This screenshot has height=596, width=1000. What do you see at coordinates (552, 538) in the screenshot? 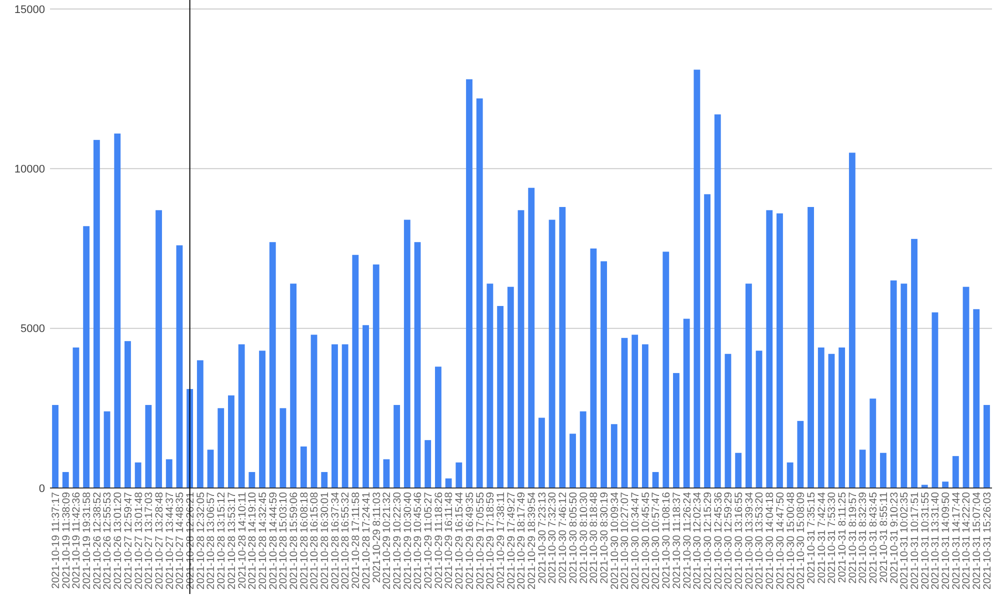
I see `x-tick-label: 2021-10-30 7:32:30` at bounding box center [552, 538].